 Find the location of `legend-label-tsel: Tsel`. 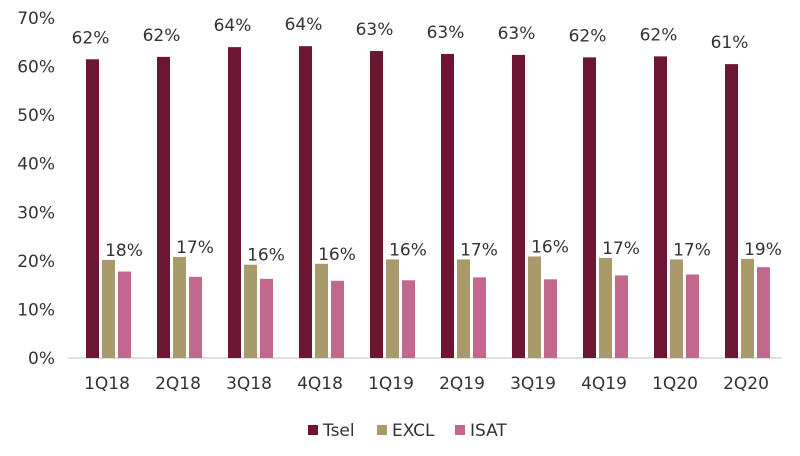

legend-label-tsel: Tsel is located at coordinates (338, 431).